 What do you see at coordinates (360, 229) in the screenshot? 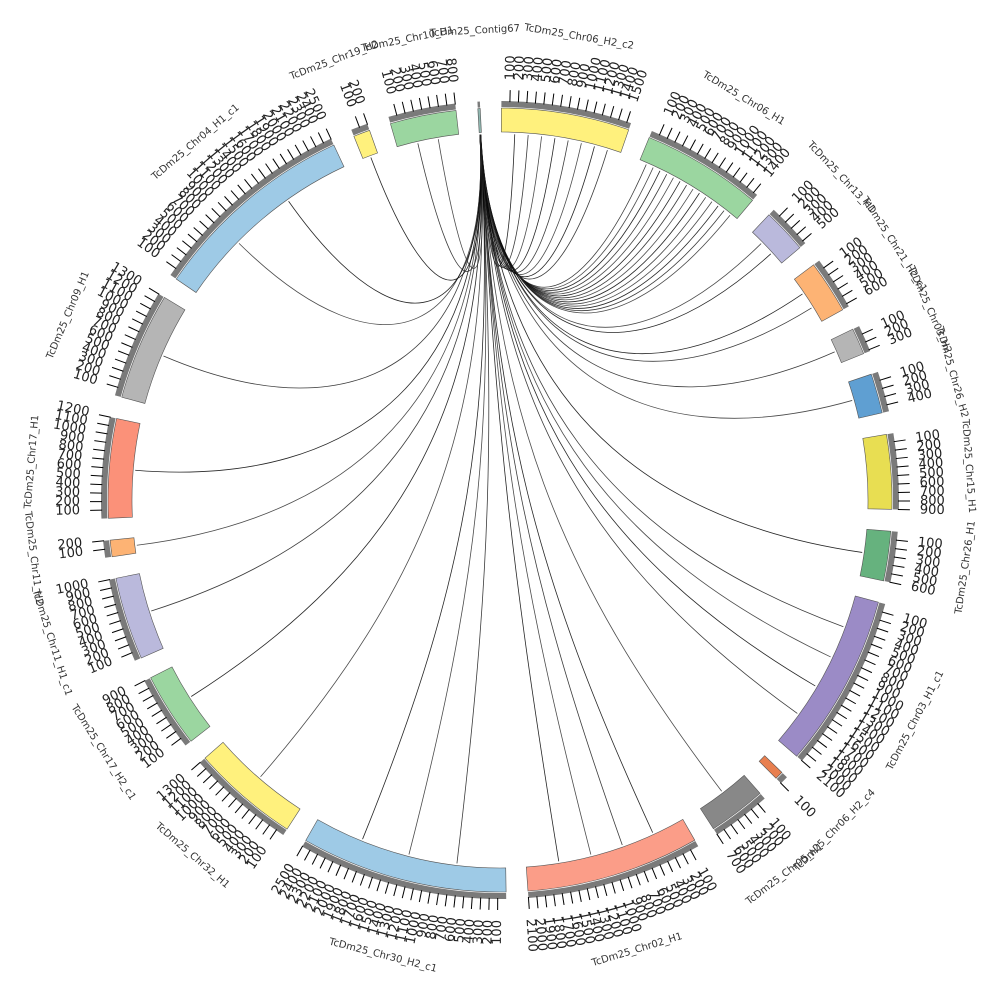
I see `link-tcdm25-contig67-to-tcdm25-chr04-h1-c1` at bounding box center [360, 229].